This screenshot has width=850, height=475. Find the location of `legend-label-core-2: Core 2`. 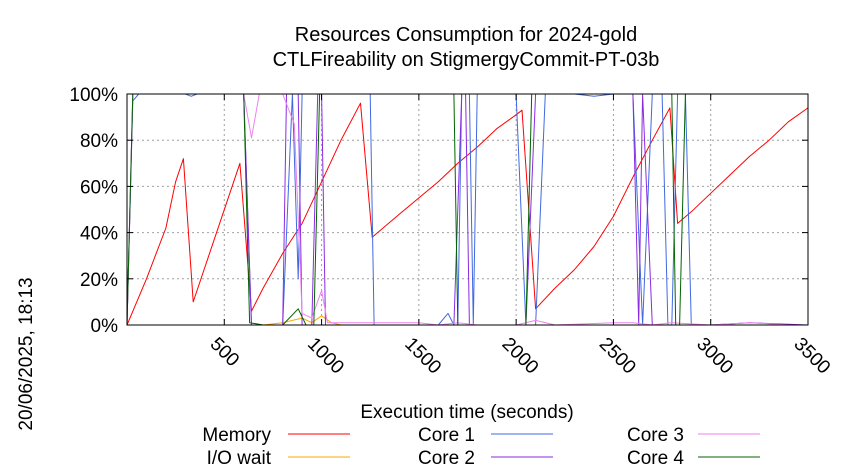

legend-label-core-2: Core 2 is located at coordinates (446, 458).